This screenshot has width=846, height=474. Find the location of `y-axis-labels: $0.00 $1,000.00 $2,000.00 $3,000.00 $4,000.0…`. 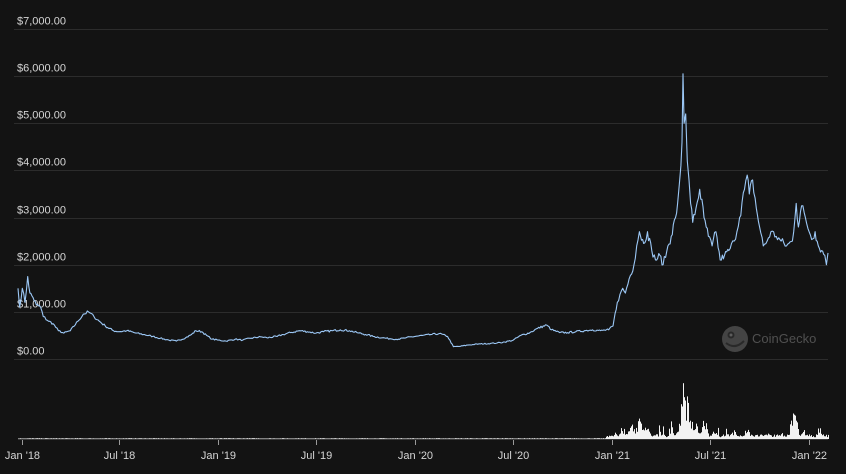

y-axis-labels: $0.00 $1,000.00 $2,000.00 $3,000.00 $4,000.0… is located at coordinates (41, 187).